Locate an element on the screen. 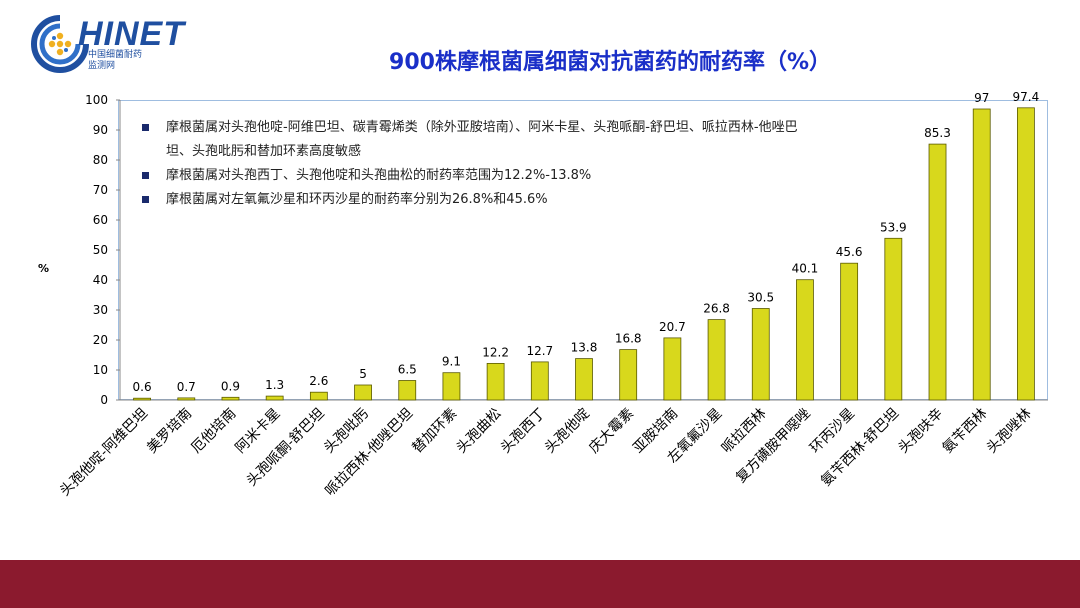 The width and height of the screenshot is (1080, 608). data-label: 45.6 is located at coordinates (849, 252).